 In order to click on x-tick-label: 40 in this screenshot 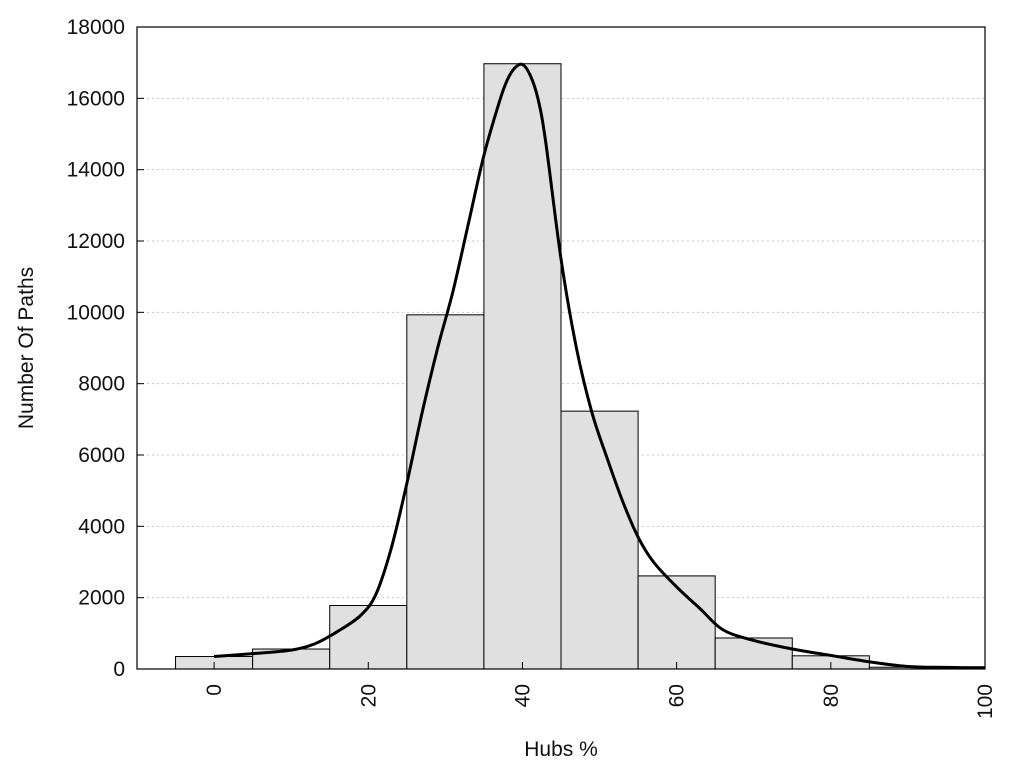, I will do `click(522, 695)`.